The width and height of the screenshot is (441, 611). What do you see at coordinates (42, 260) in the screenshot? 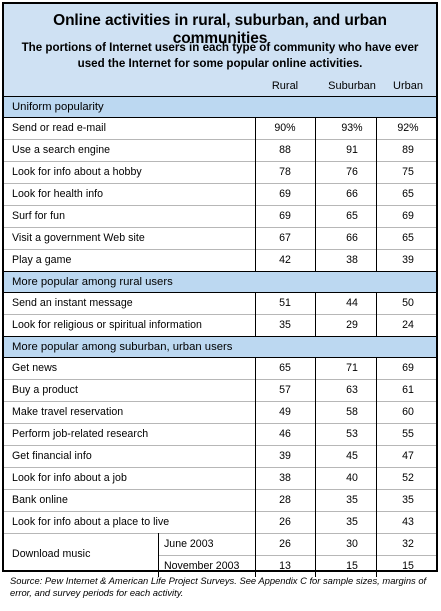
I see `row-label: Play a game` at bounding box center [42, 260].